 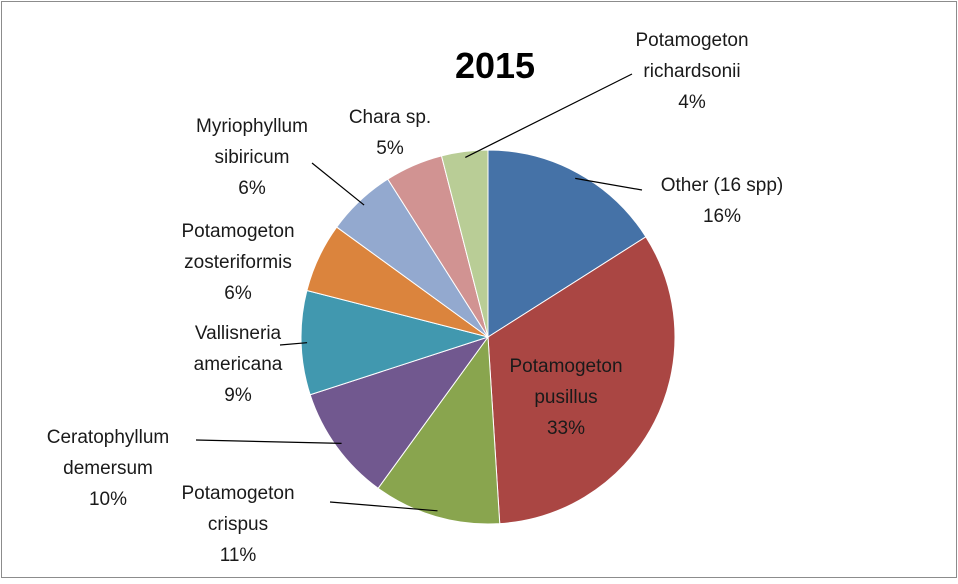 I want to click on slice-label-line: Other (16 spp), so click(x=722, y=185).